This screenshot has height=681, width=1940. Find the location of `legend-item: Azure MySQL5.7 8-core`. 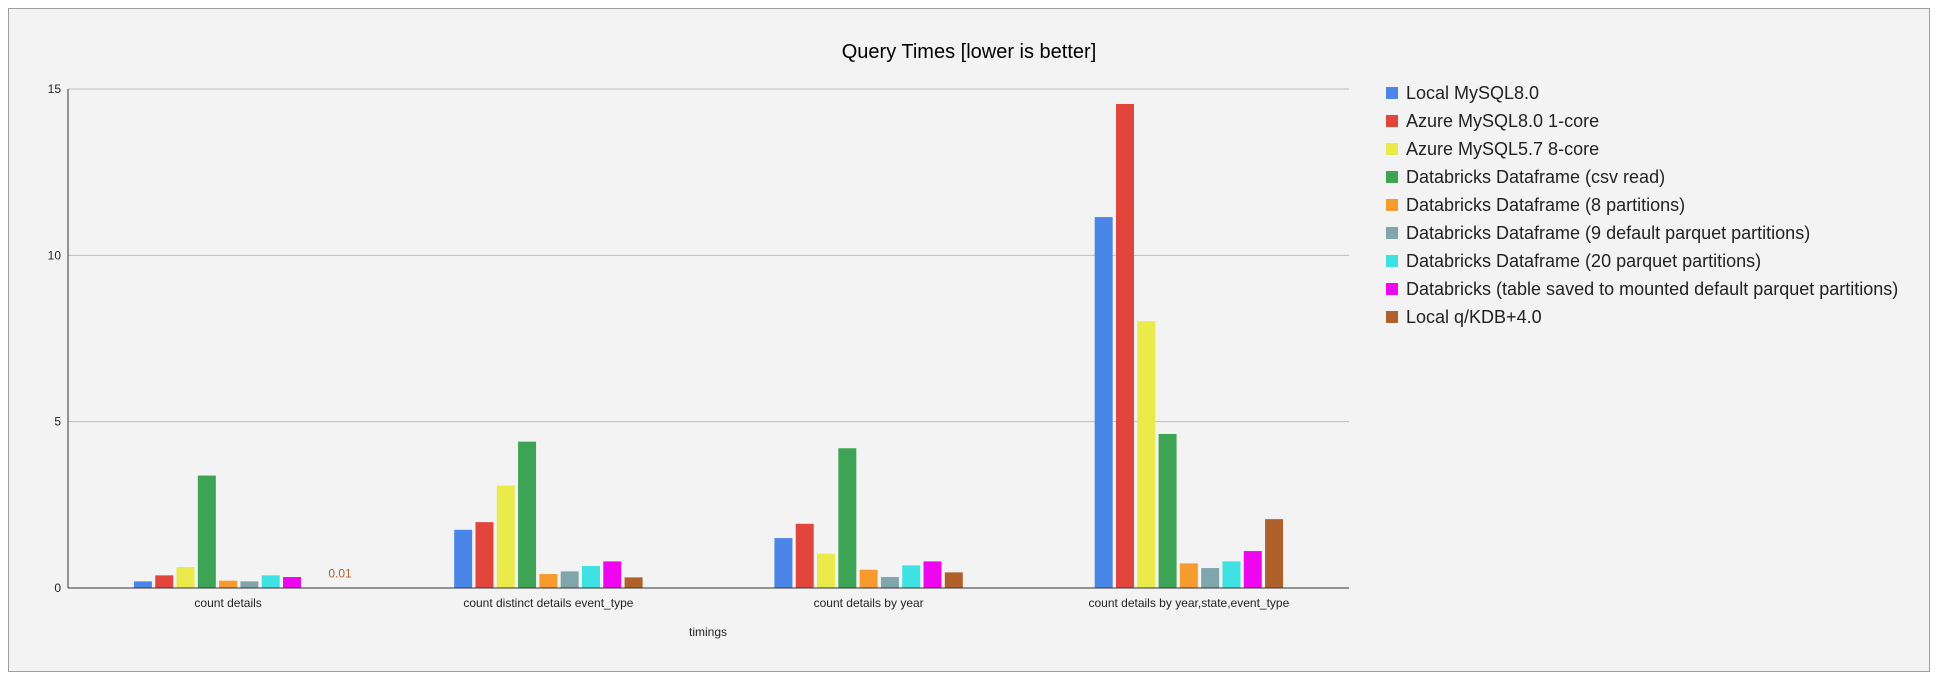

legend-item: Azure MySQL5.7 8-core is located at coordinates (1492, 149).